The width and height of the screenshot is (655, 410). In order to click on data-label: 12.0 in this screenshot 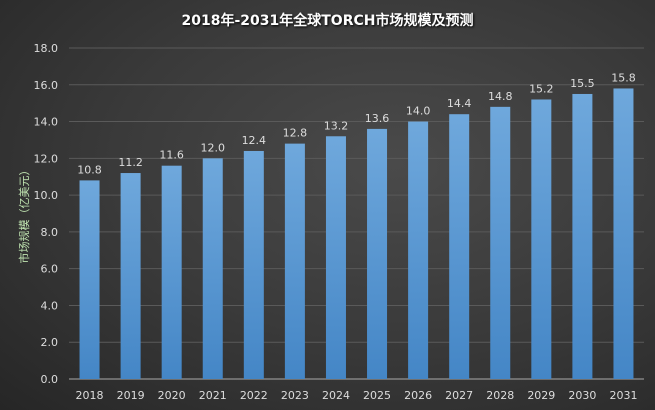, I will do `click(213, 147)`.